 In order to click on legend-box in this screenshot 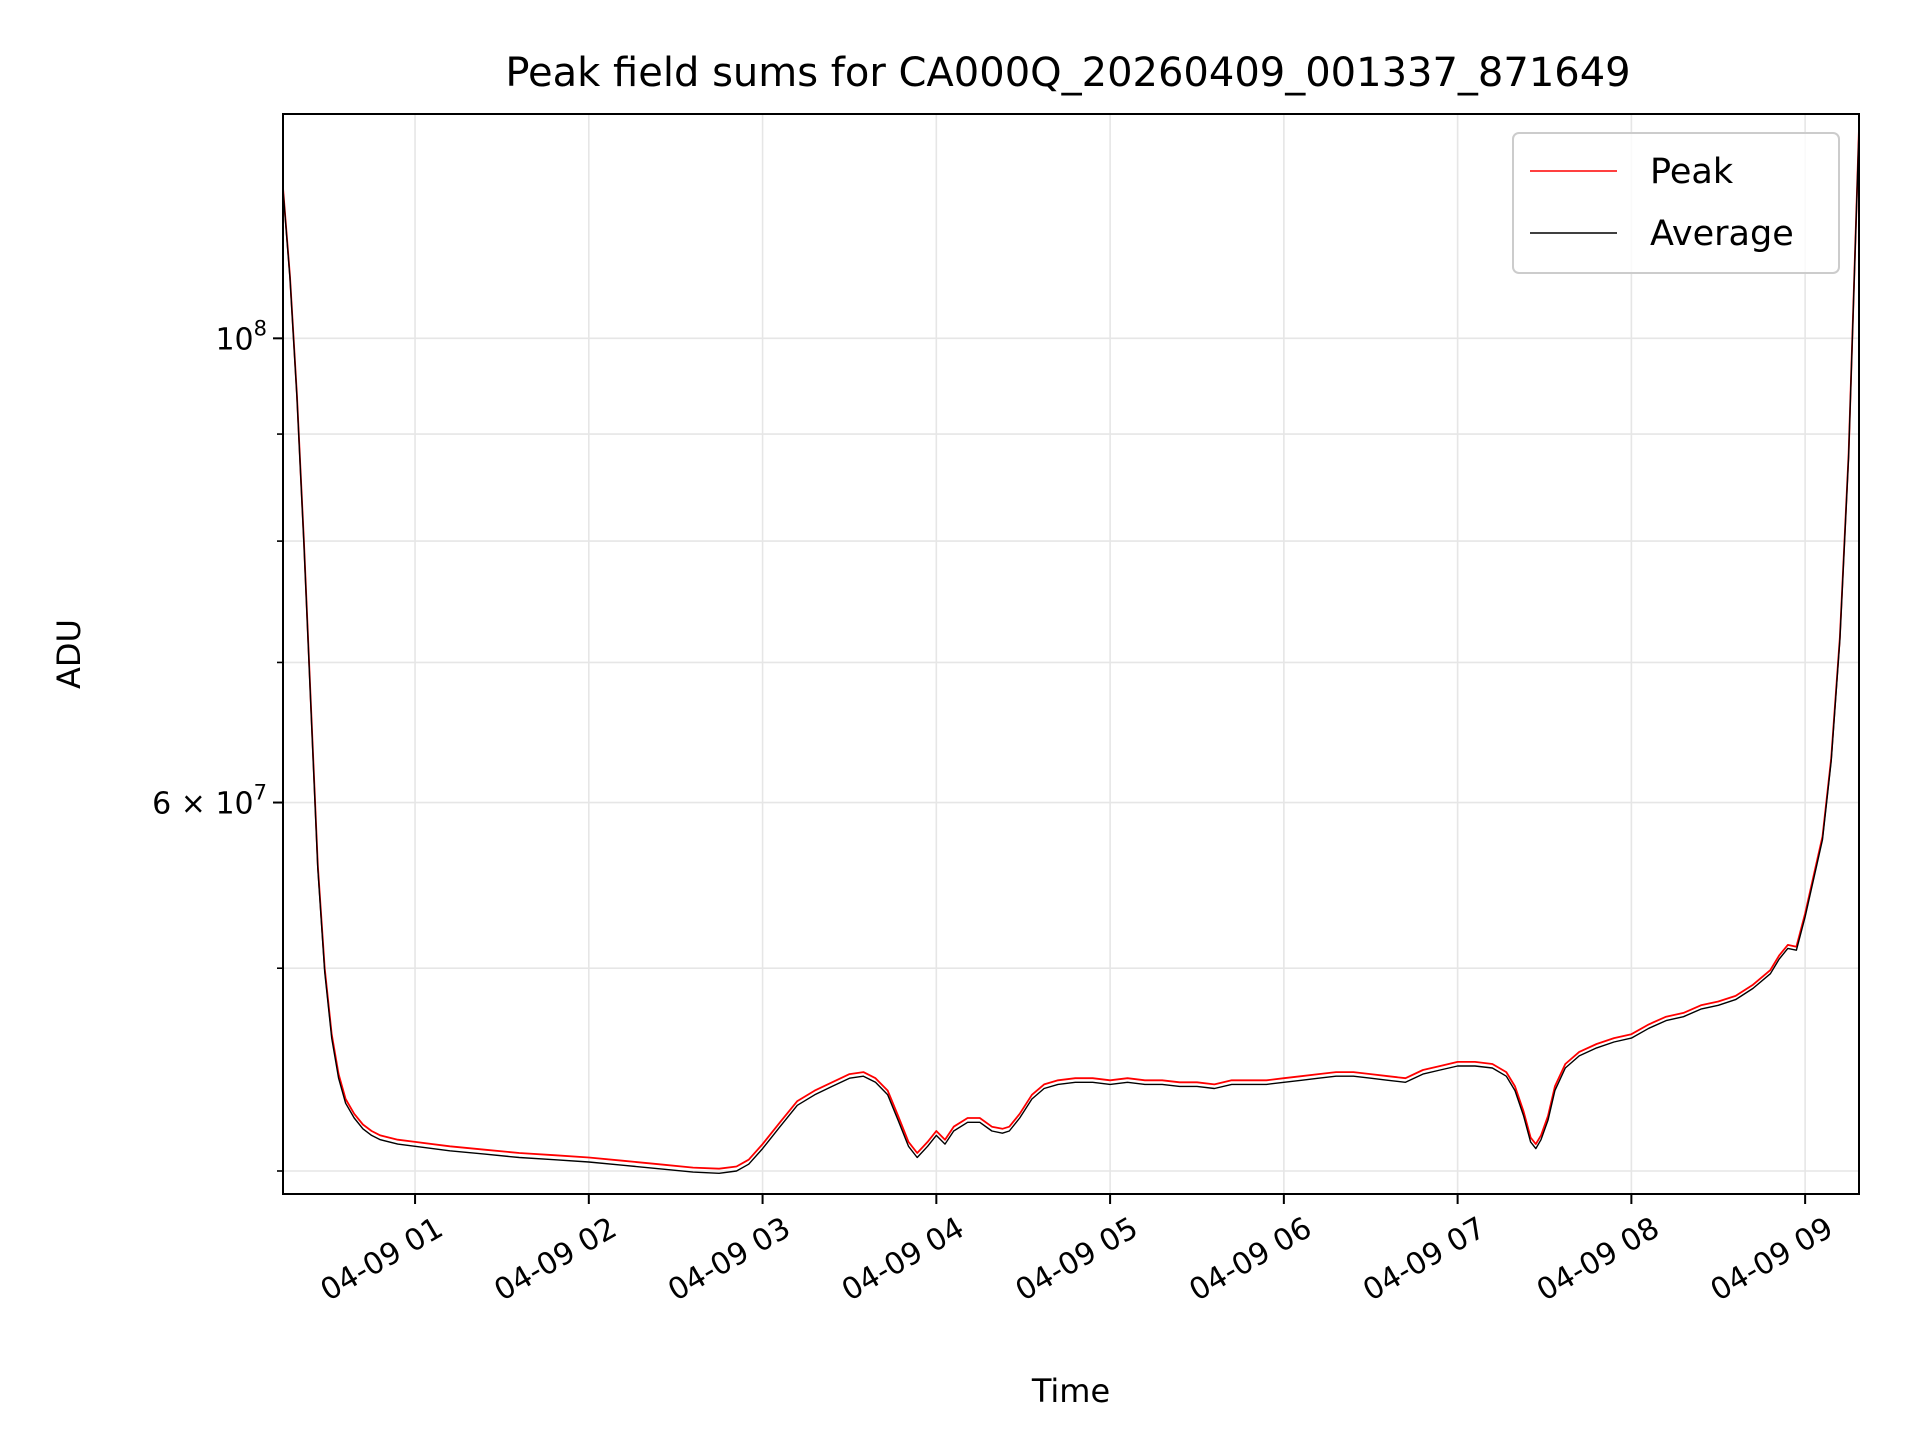, I will do `click(1676, 203)`.